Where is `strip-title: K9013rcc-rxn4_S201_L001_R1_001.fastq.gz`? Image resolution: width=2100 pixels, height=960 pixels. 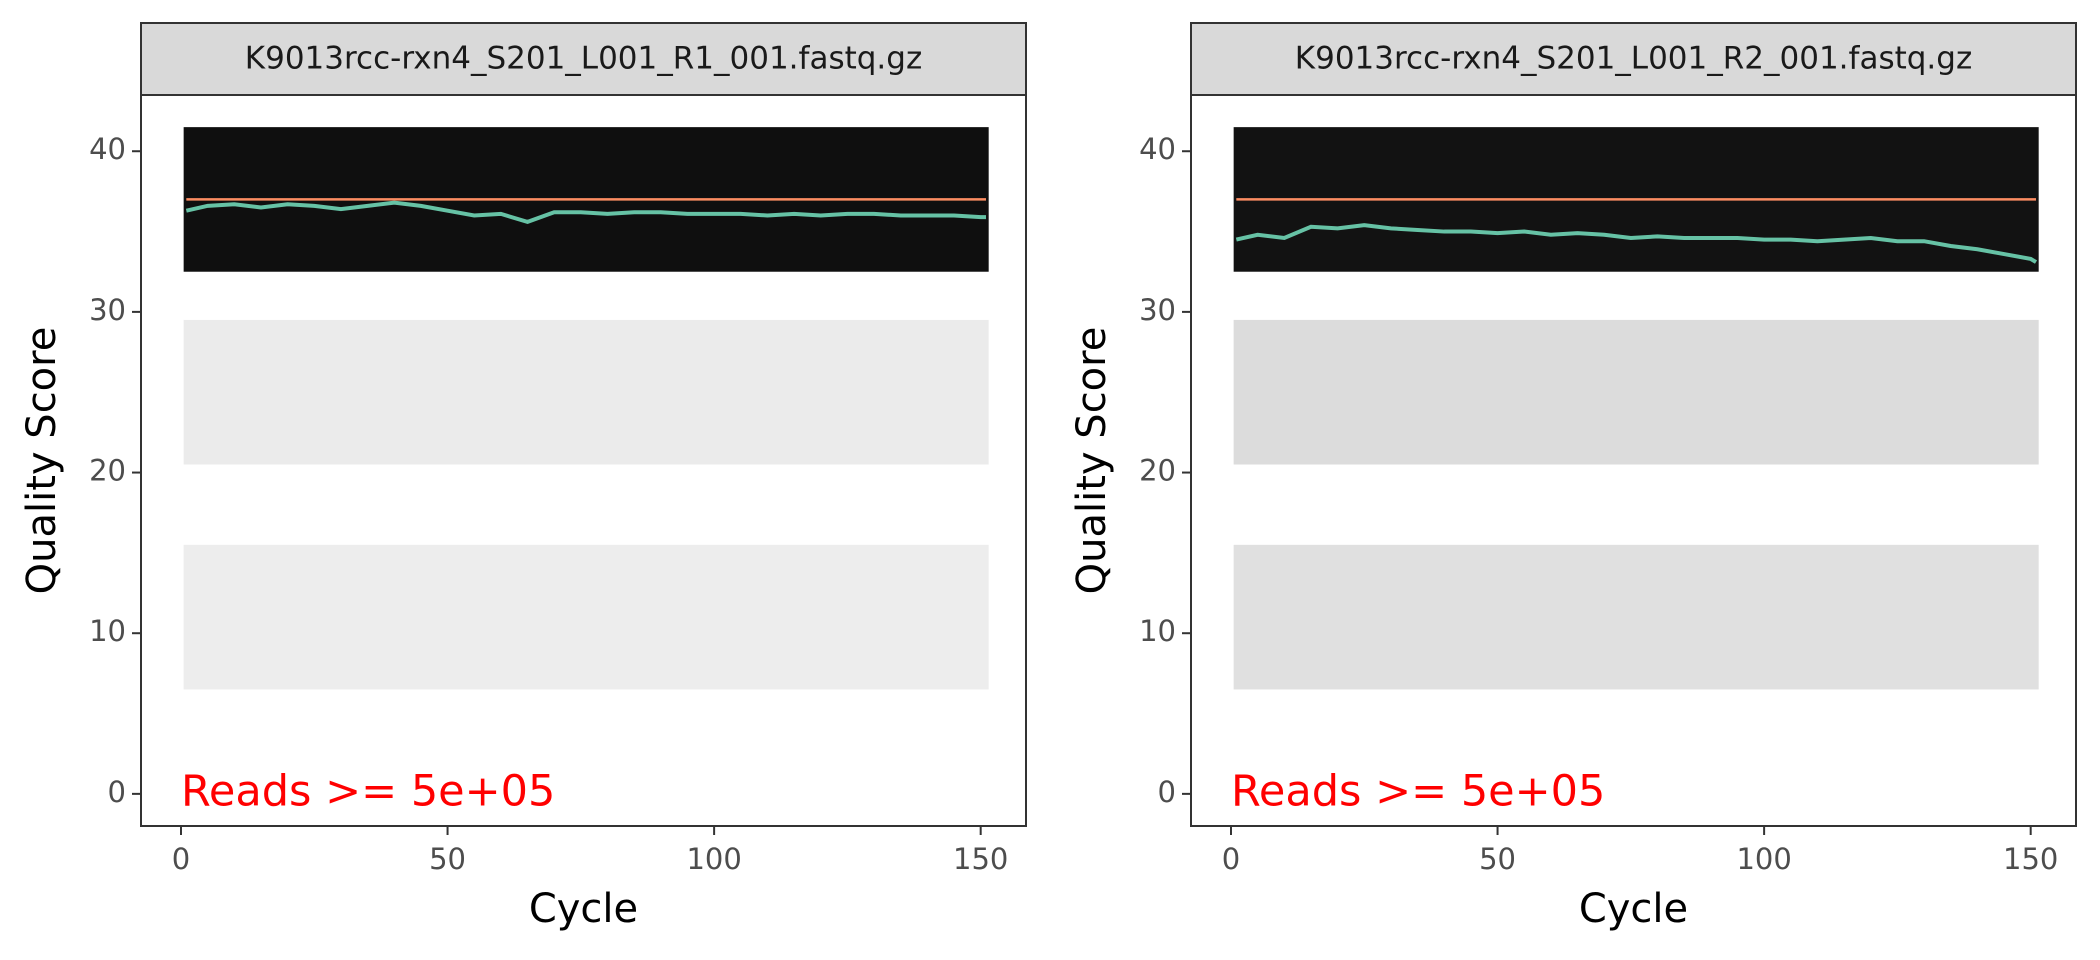 strip-title: K9013rcc-rxn4_S201_L001_R1_001.fastq.gz is located at coordinates (583, 59).